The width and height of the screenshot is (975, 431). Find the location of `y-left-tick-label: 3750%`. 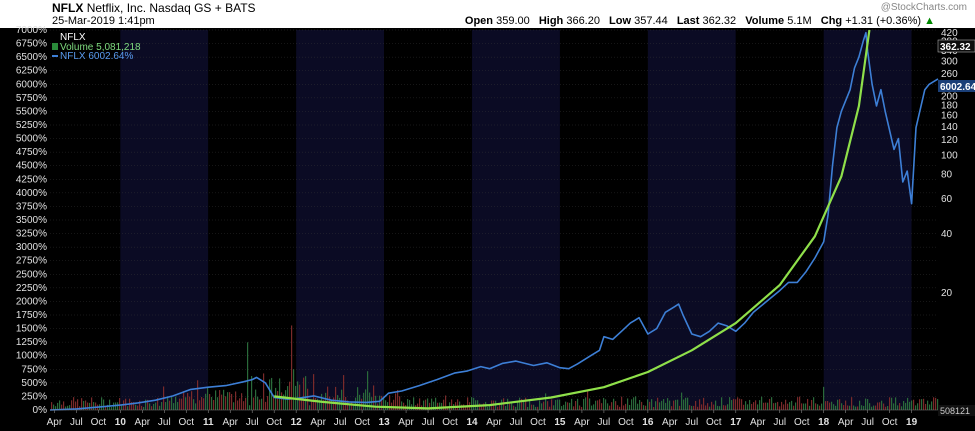

y-left-tick-label: 3750% is located at coordinates (31, 206).